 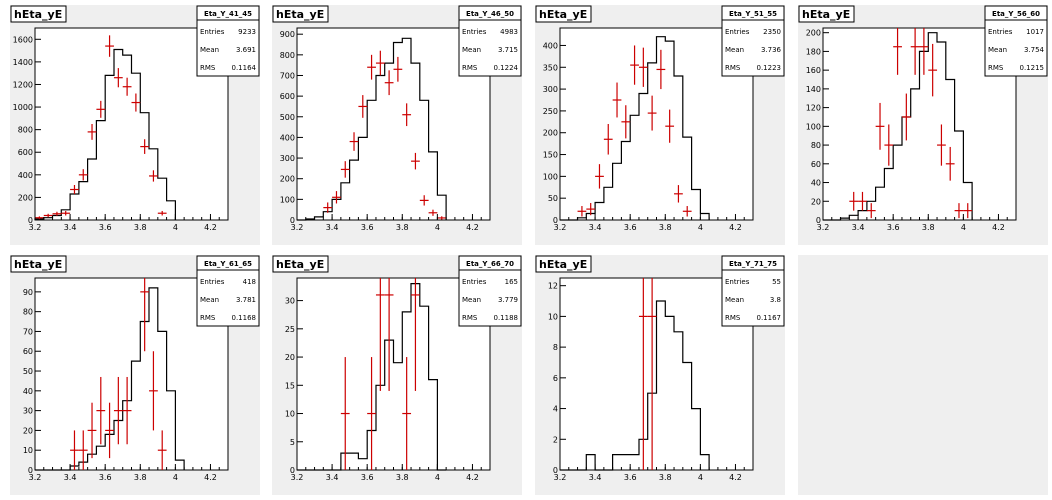 I want to click on stats-mean-value: 3.691, so click(x=246, y=50).